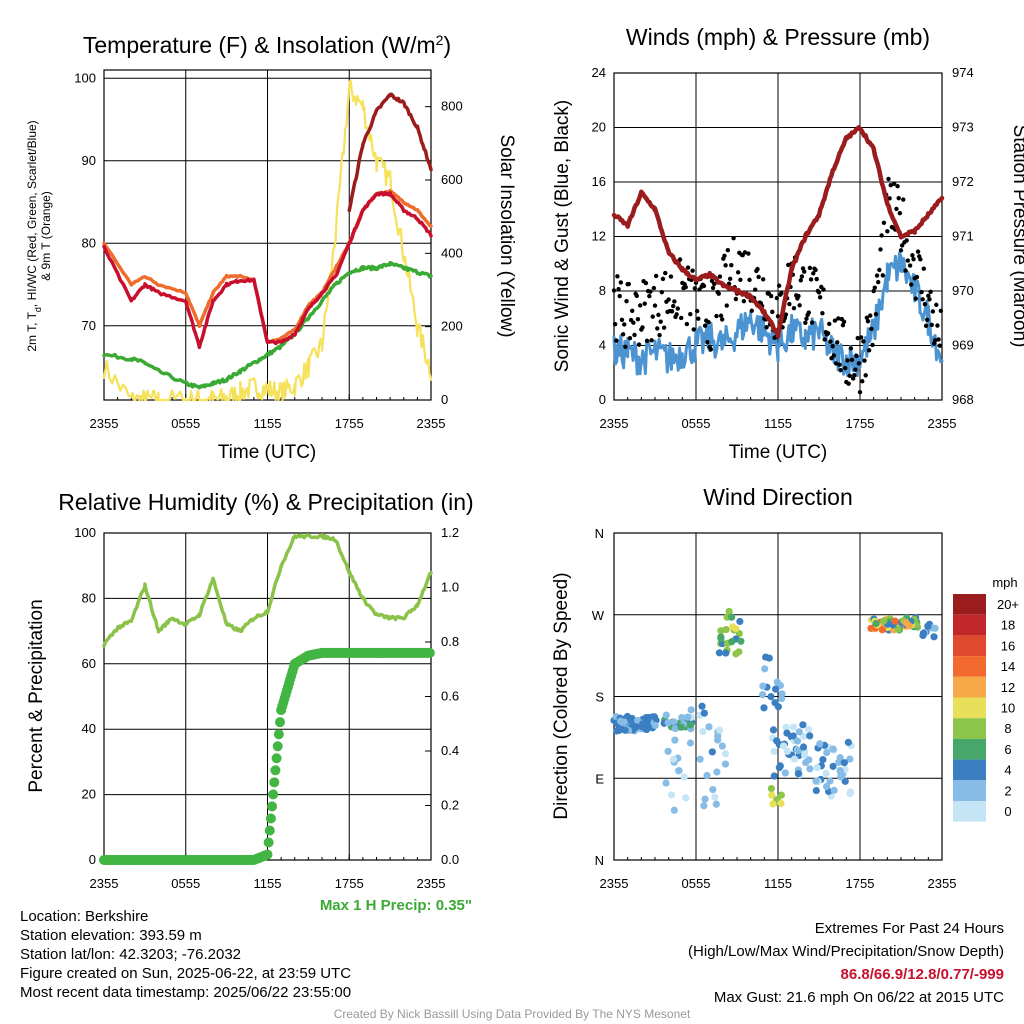 Image resolution: width=1024 pixels, height=1024 pixels. Describe the element at coordinates (602, 399) in the screenshot. I see `y-tick-label: 0` at that location.